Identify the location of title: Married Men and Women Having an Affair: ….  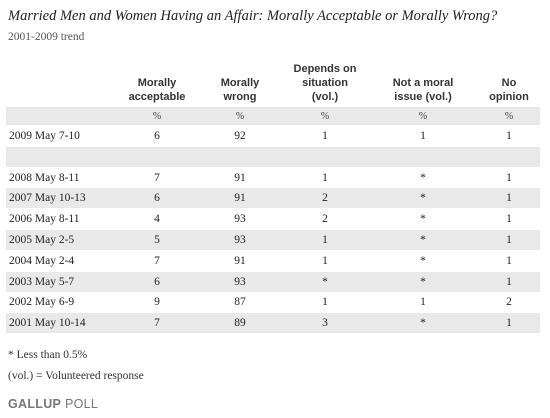
(253, 16).